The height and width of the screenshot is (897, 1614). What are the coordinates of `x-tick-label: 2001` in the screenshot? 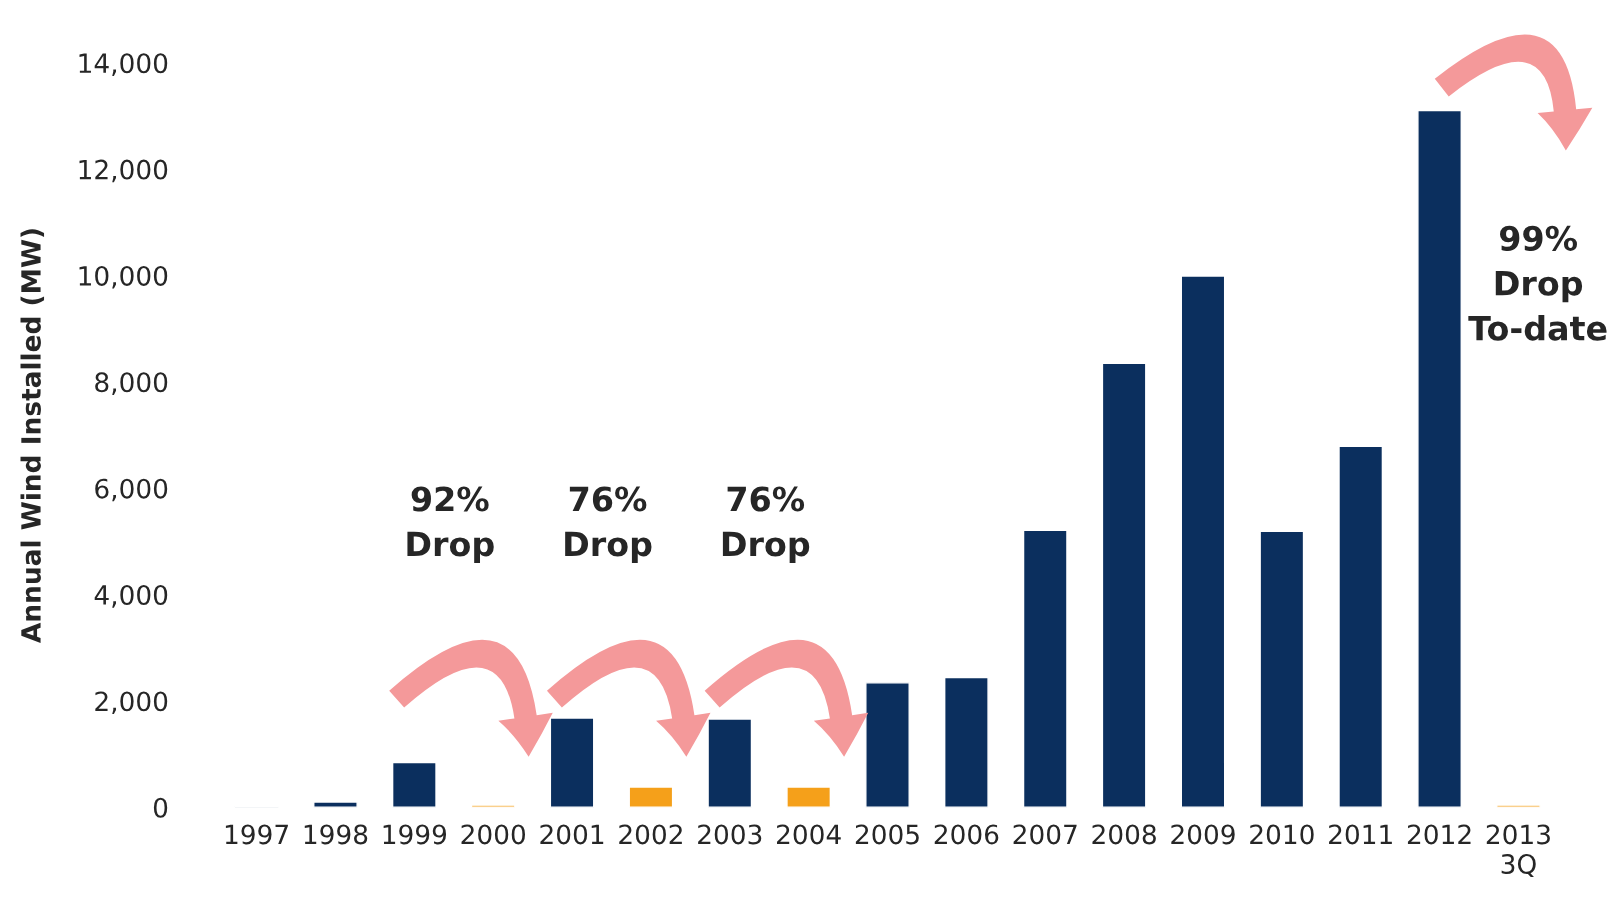 It's located at (572, 834).